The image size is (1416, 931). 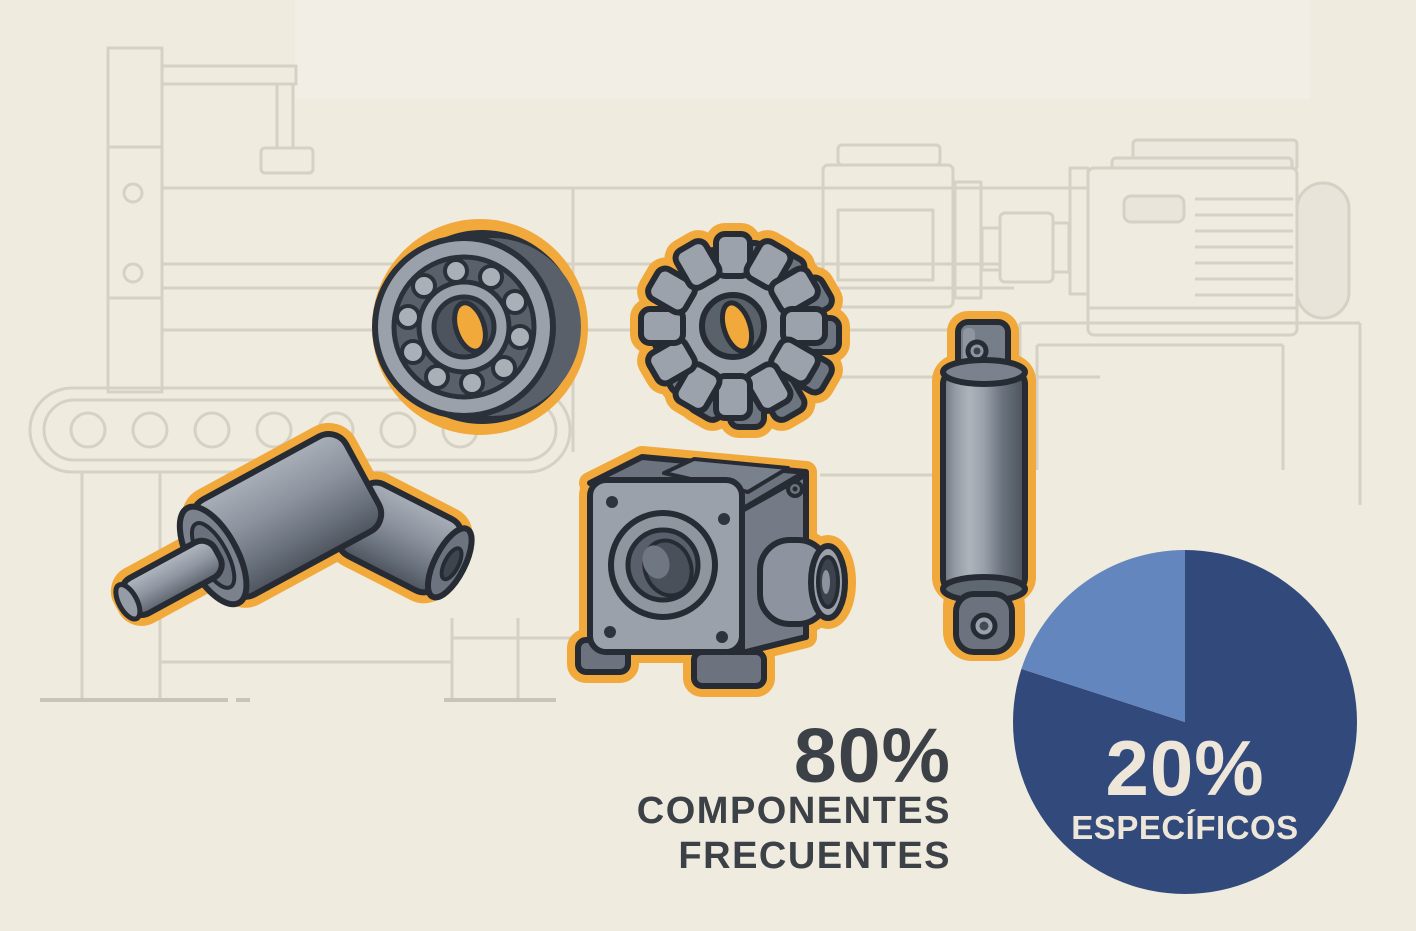 What do you see at coordinates (135, 220) in the screenshot?
I see `factory-post` at bounding box center [135, 220].